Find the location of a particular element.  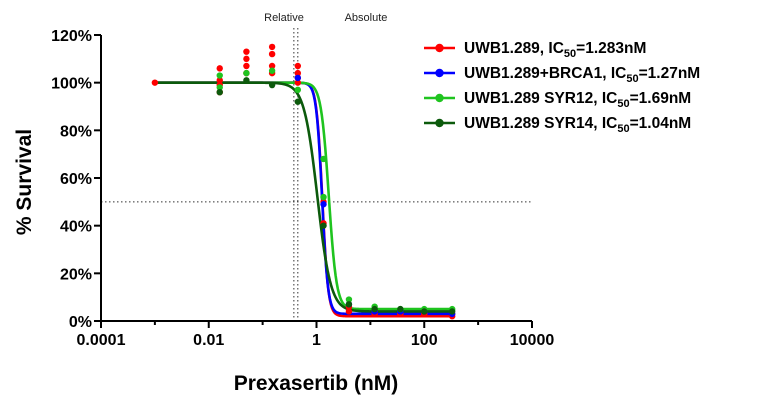

y-tick-label: 80% is located at coordinates (76, 131).